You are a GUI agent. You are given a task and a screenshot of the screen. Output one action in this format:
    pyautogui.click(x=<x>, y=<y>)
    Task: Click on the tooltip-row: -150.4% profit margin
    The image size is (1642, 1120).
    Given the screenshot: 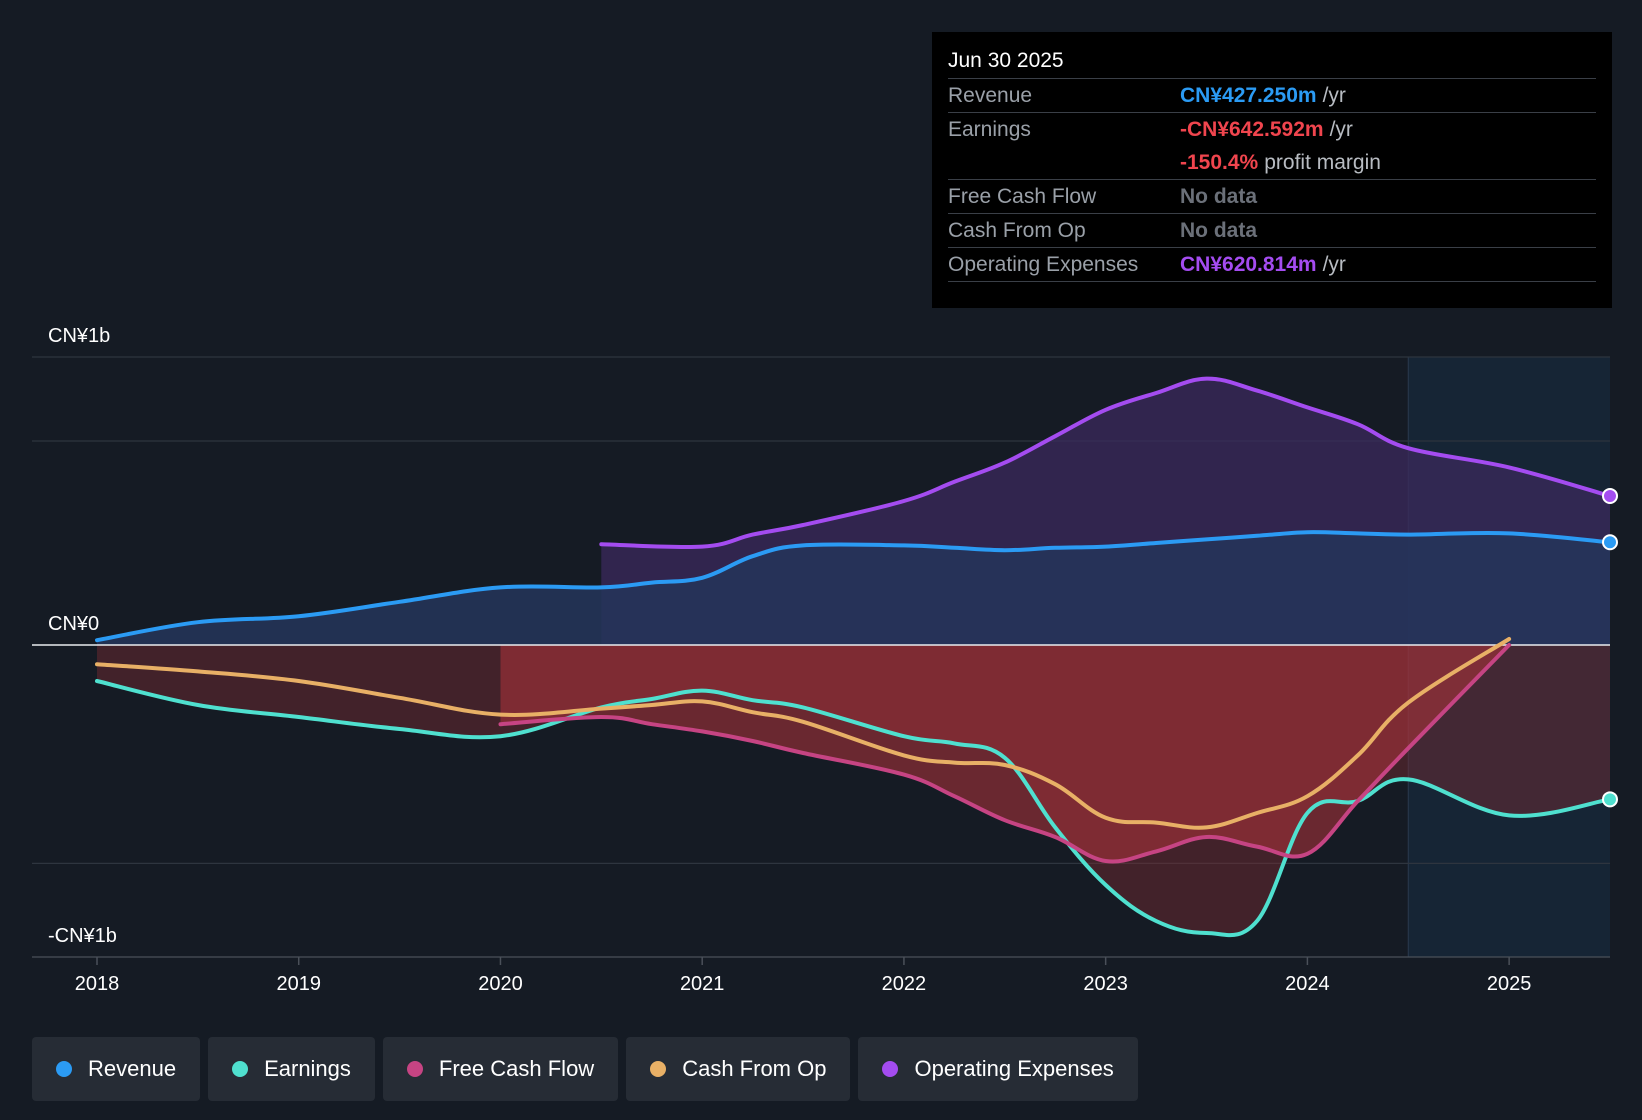 What is the action you would take?
    pyautogui.click(x=1272, y=163)
    